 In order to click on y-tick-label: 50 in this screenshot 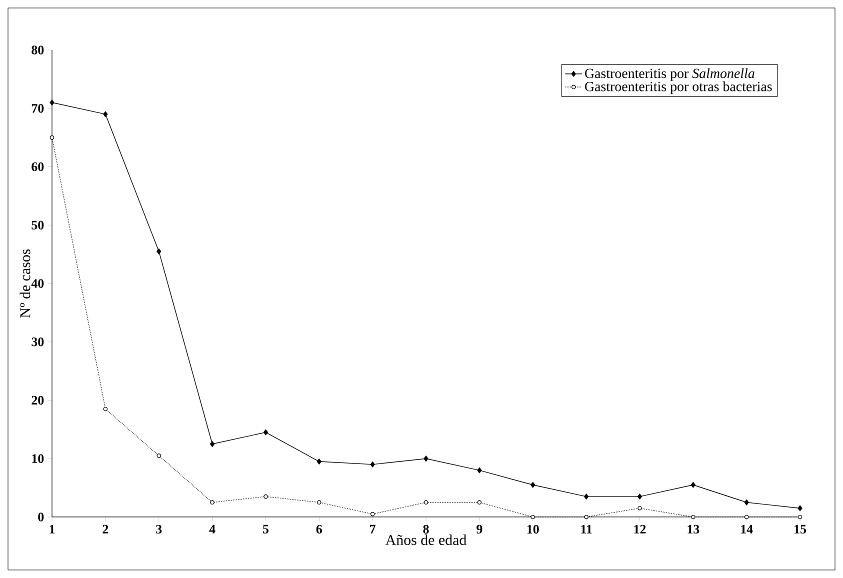, I will do `click(38, 225)`.